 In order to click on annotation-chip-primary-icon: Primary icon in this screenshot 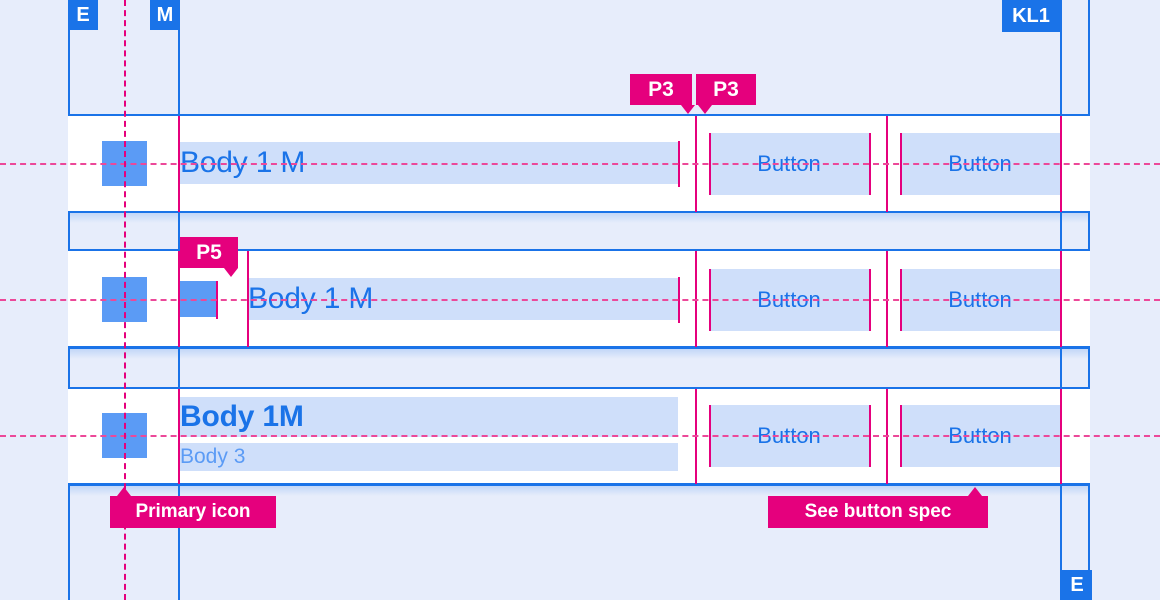, I will do `click(193, 512)`.